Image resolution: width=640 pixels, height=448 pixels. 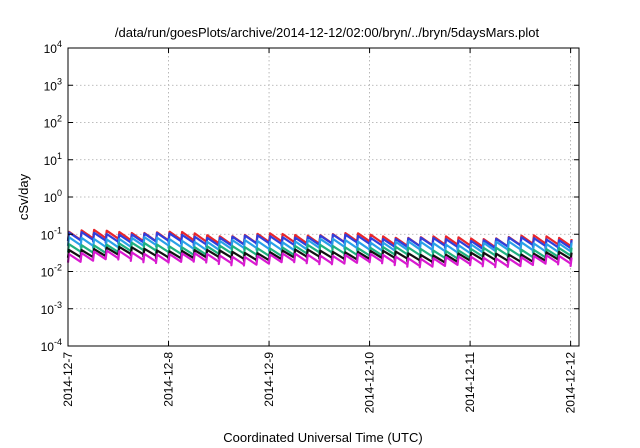 What do you see at coordinates (269, 379) in the screenshot?
I see `x-tick-label: 2014-12-9` at bounding box center [269, 379].